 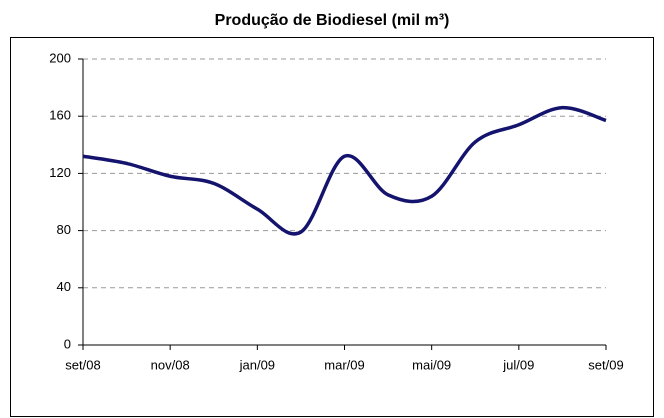 What do you see at coordinates (64, 229) in the screenshot?
I see `y-tick-label: 80` at bounding box center [64, 229].